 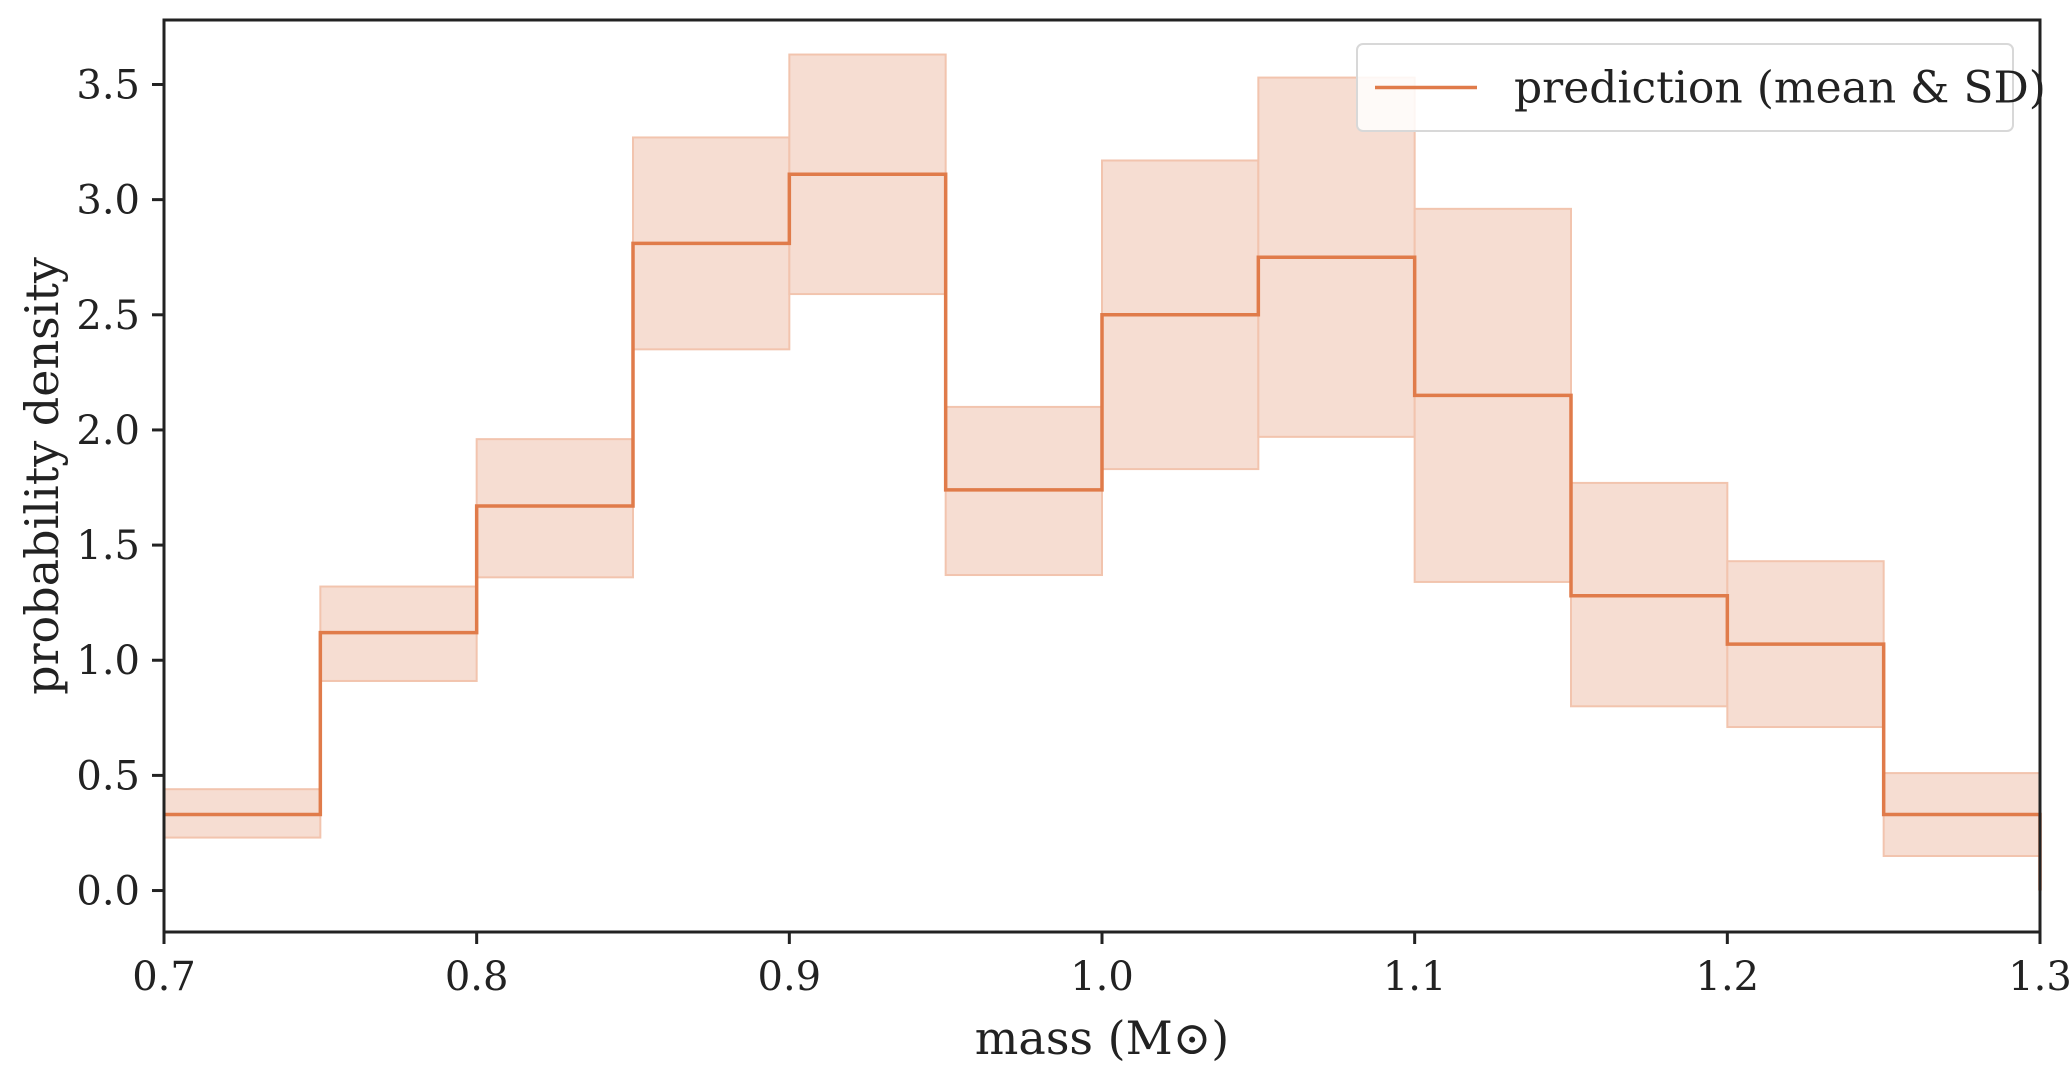 I want to click on y-tick-label: 2.5, so click(x=108, y=316).